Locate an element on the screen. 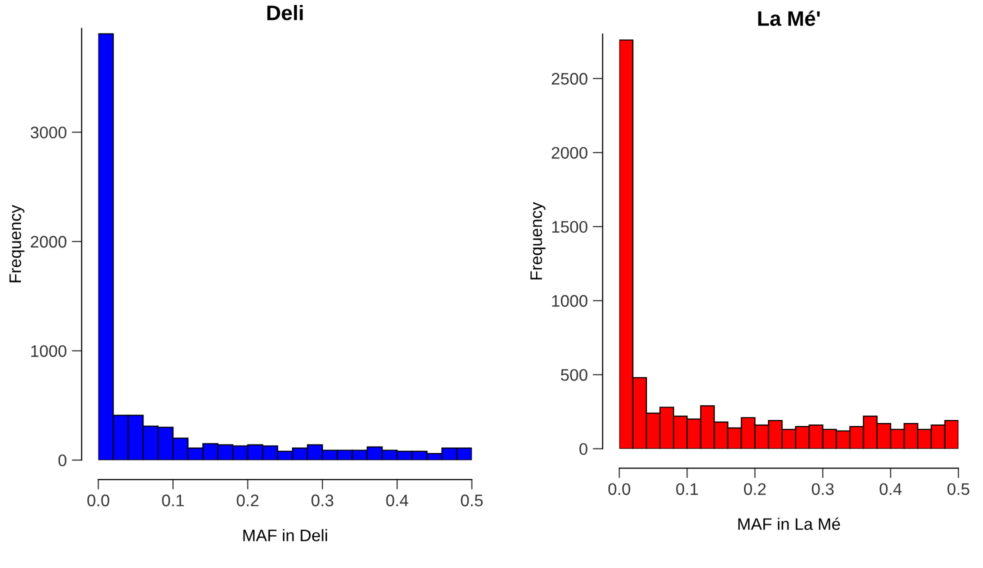 This screenshot has height=568, width=983. y-tick-label: 1500 is located at coordinates (570, 226).